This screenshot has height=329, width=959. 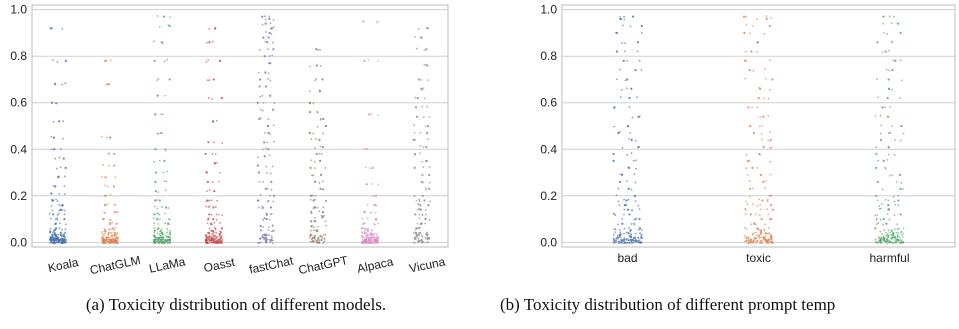 What do you see at coordinates (758, 258) in the screenshot?
I see `x-tick-label-toxic: toxic` at bounding box center [758, 258].